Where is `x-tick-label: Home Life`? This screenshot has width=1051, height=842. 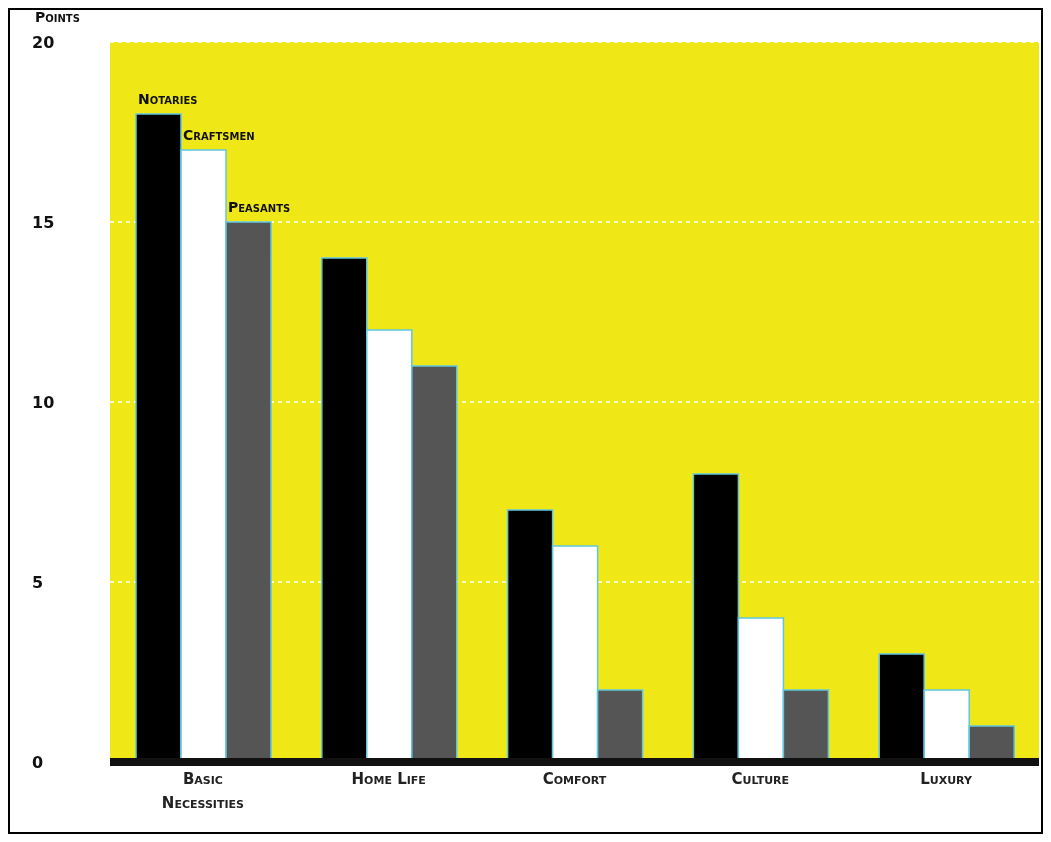
x-tick-label: Home Life is located at coordinates (388, 779).